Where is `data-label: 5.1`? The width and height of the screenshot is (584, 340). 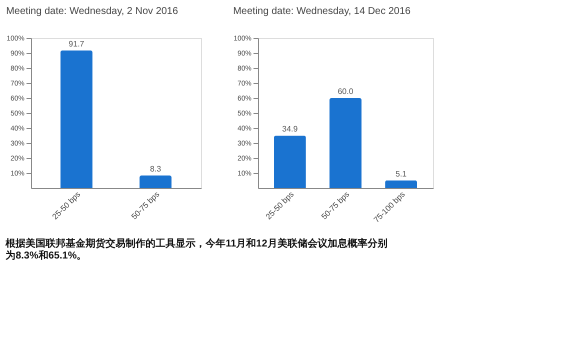 data-label: 5.1 is located at coordinates (401, 173).